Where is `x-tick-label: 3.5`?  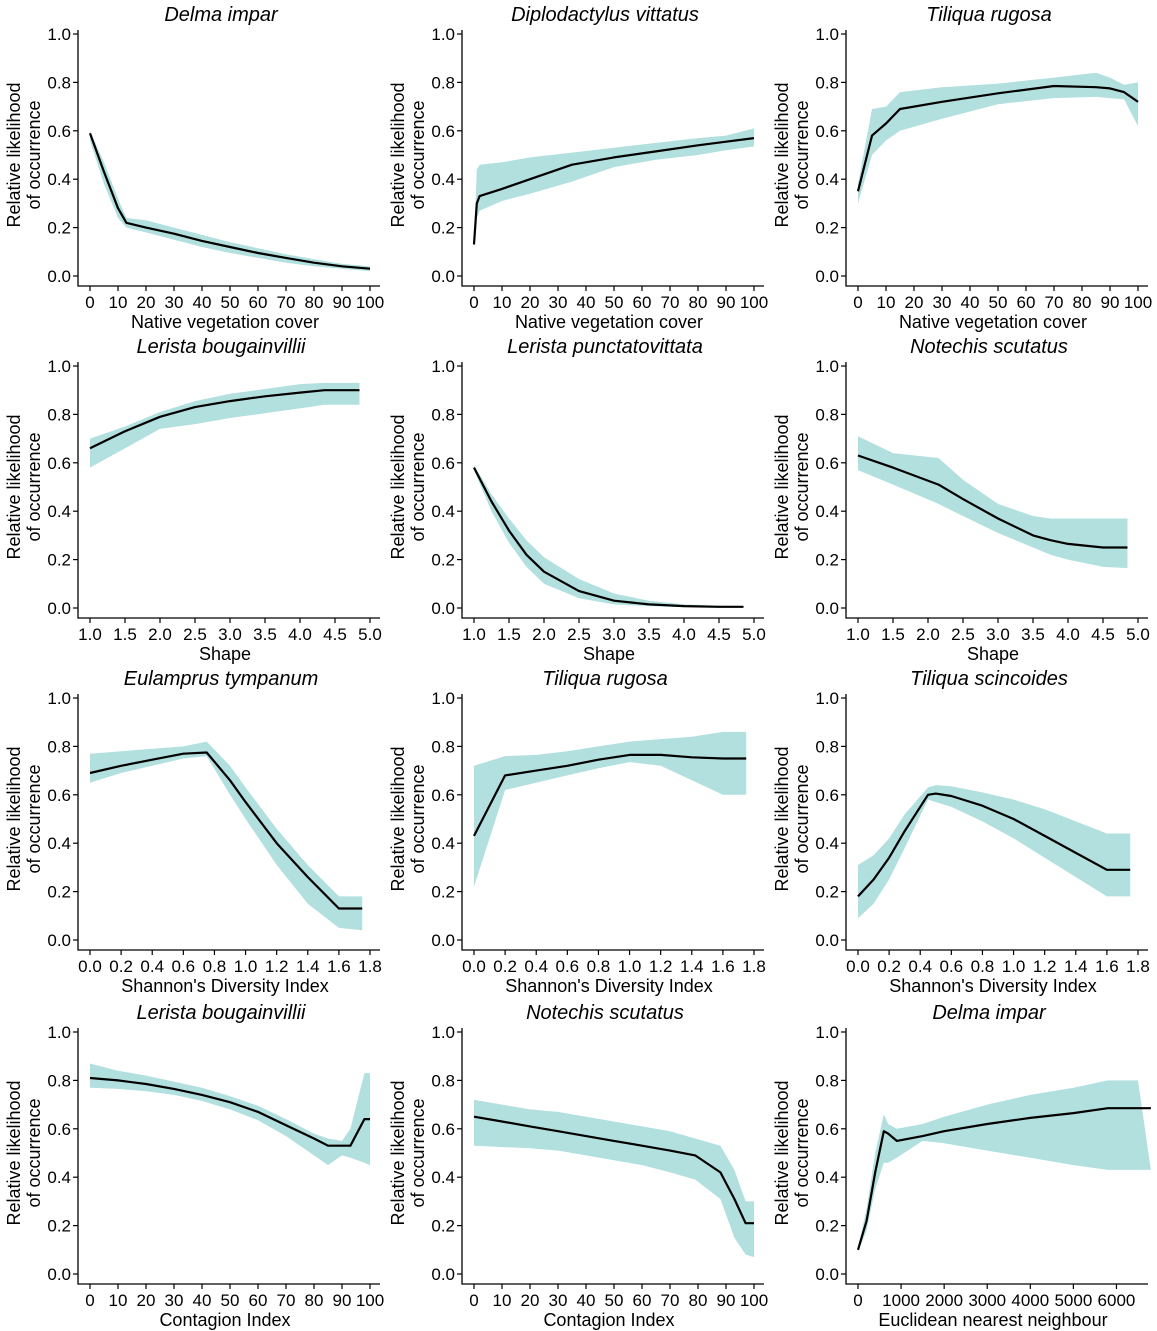
x-tick-label: 3.5 is located at coordinates (265, 634).